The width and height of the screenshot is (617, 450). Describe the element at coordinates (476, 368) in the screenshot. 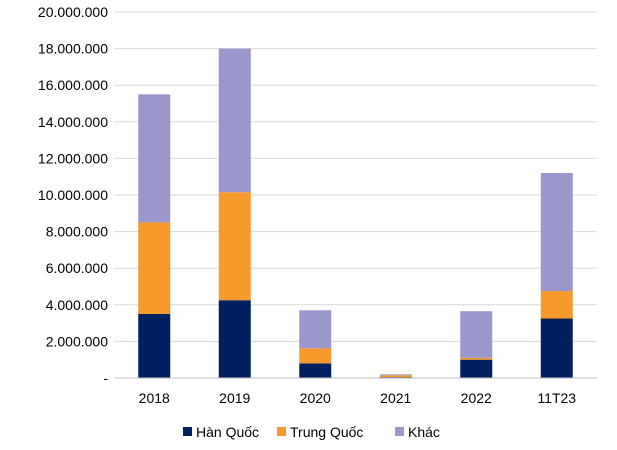

I see `bar-2022-hàn-quốc` at that location.